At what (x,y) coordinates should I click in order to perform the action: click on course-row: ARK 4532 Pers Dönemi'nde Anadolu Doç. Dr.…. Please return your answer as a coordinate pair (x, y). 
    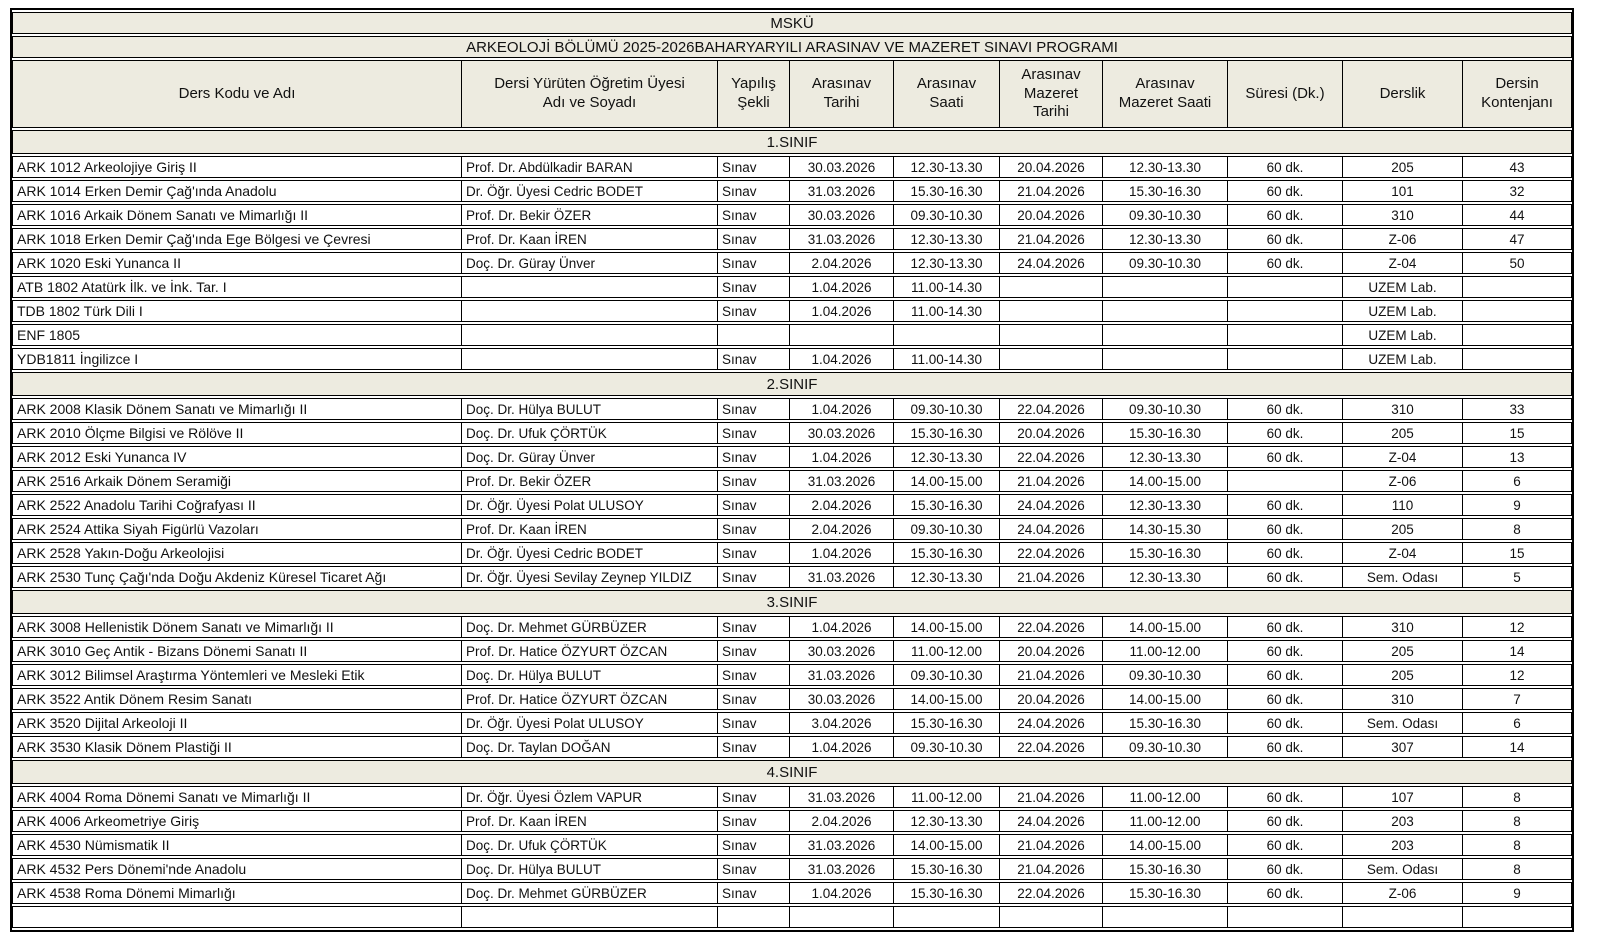
    Looking at the image, I should click on (792, 869).